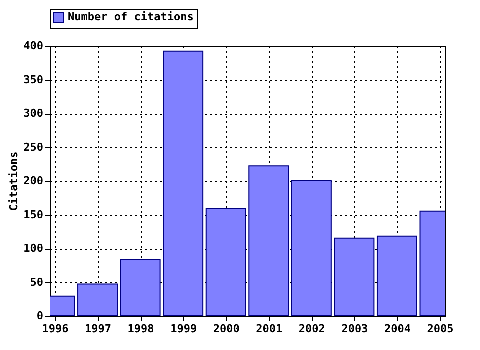 Image resolution: width=480 pixels, height=350 pixels. Describe the element at coordinates (98, 329) in the screenshot. I see `x-tick-label: 1997` at that location.